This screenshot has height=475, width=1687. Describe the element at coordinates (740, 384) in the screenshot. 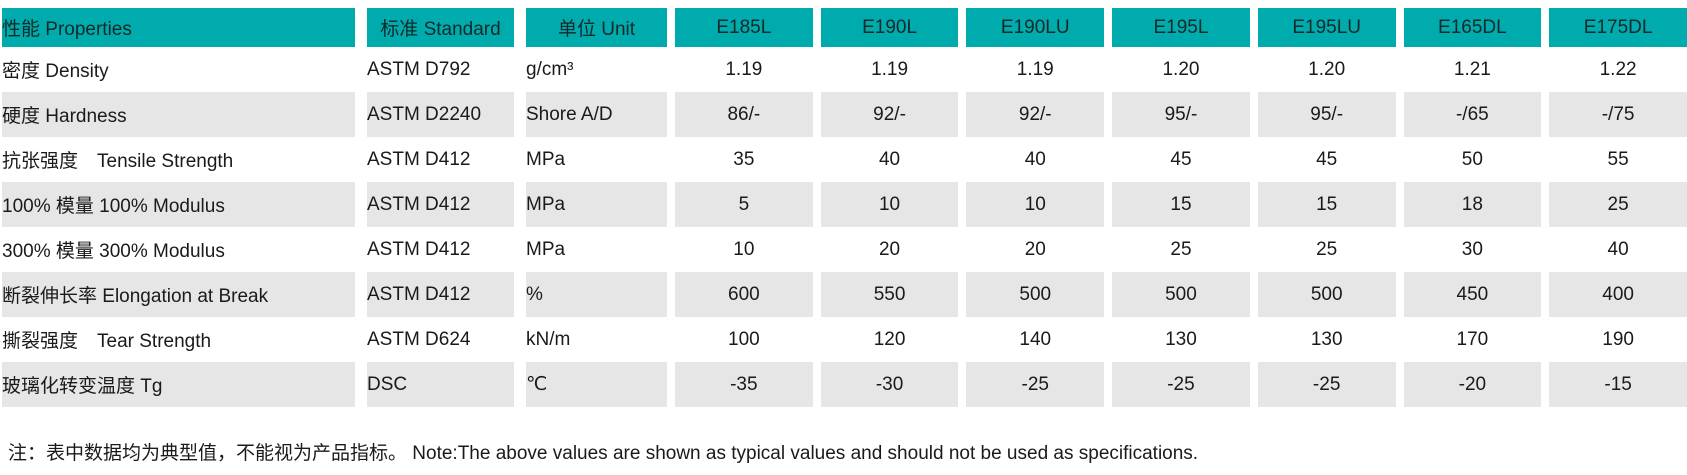

I see `value-cell: -35` at that location.